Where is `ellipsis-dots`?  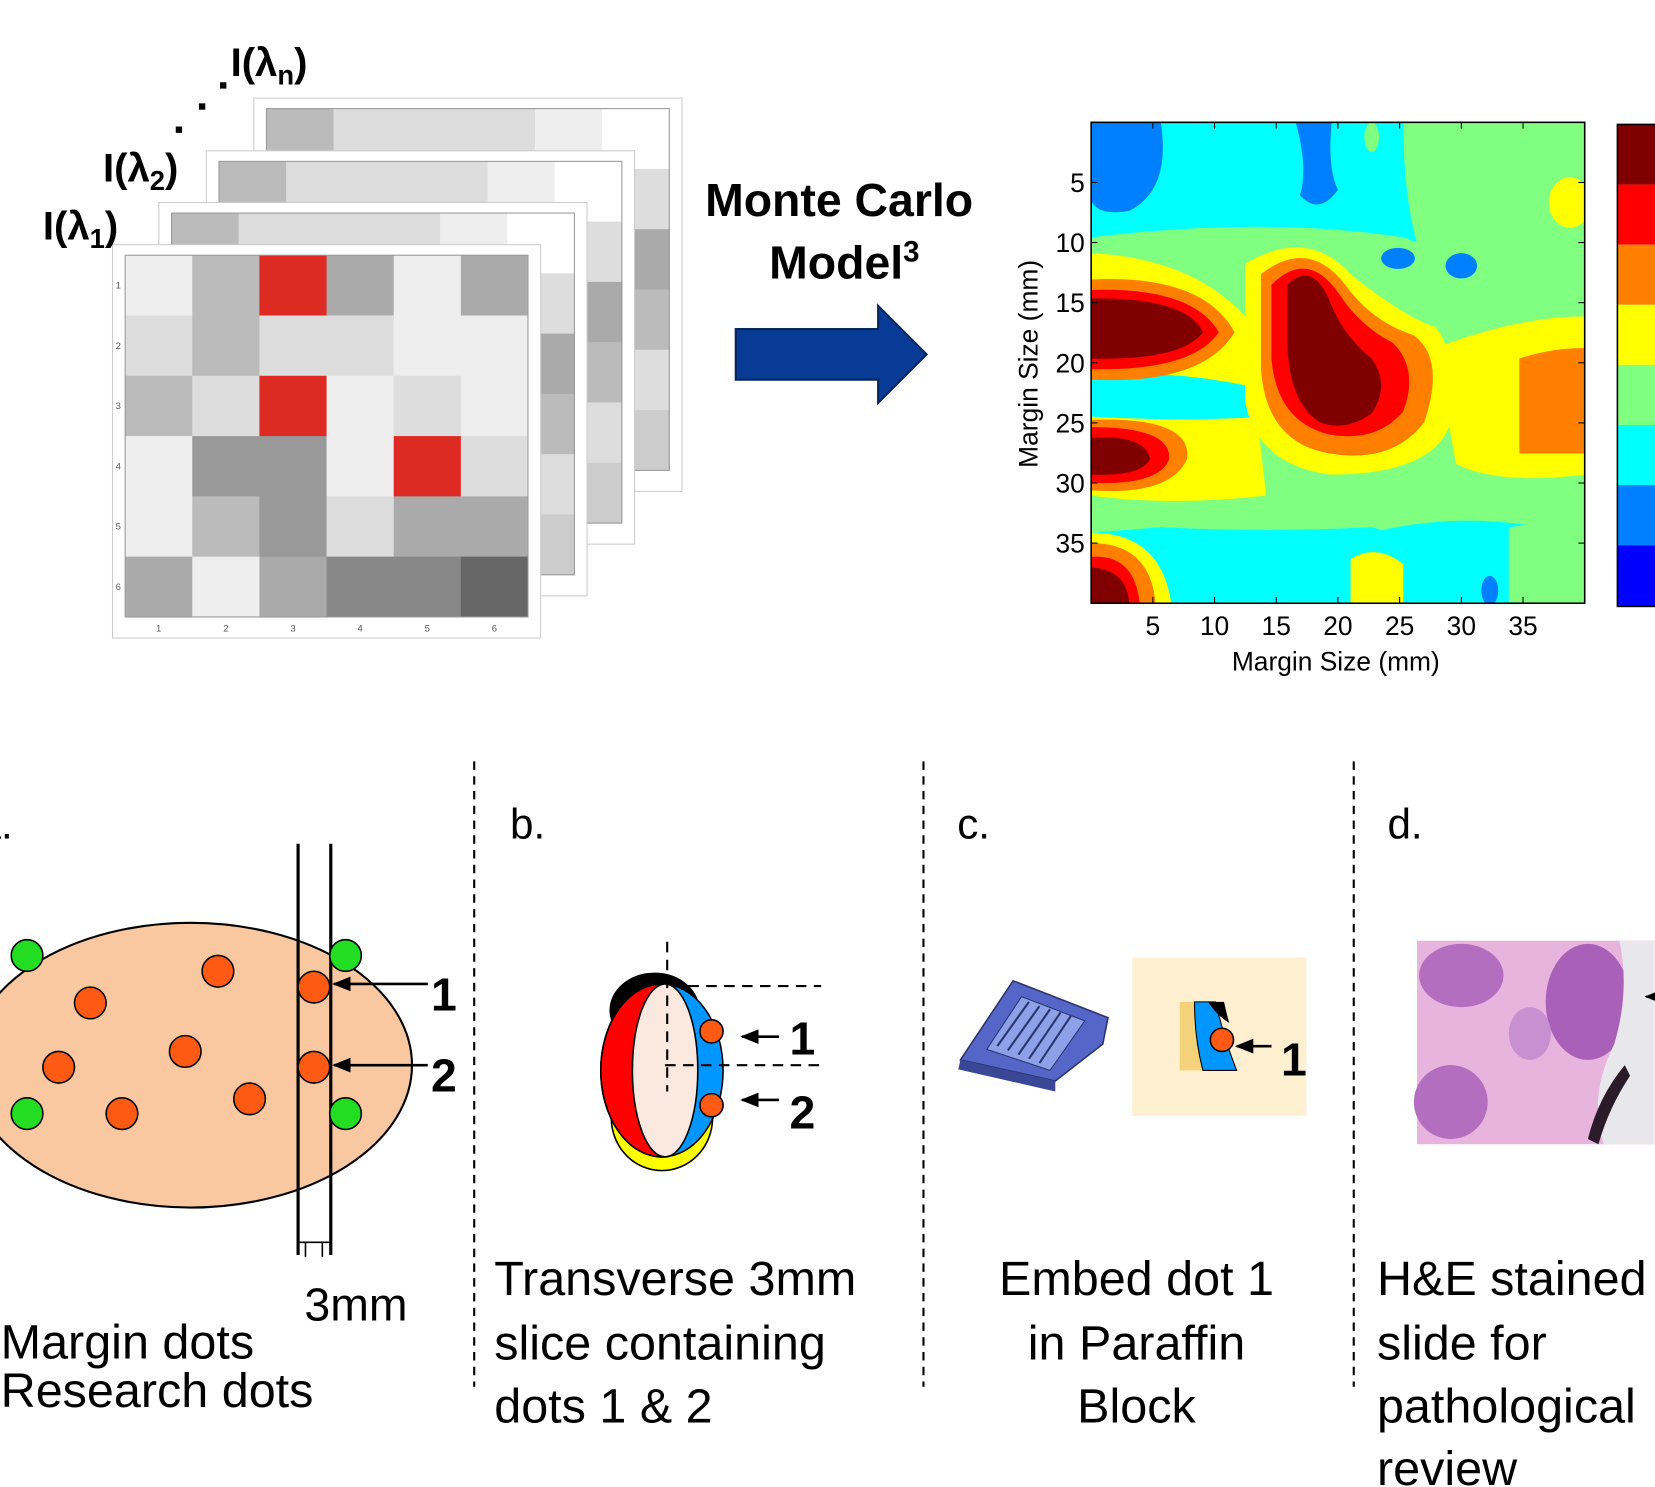 ellipsis-dots is located at coordinates (201, 107).